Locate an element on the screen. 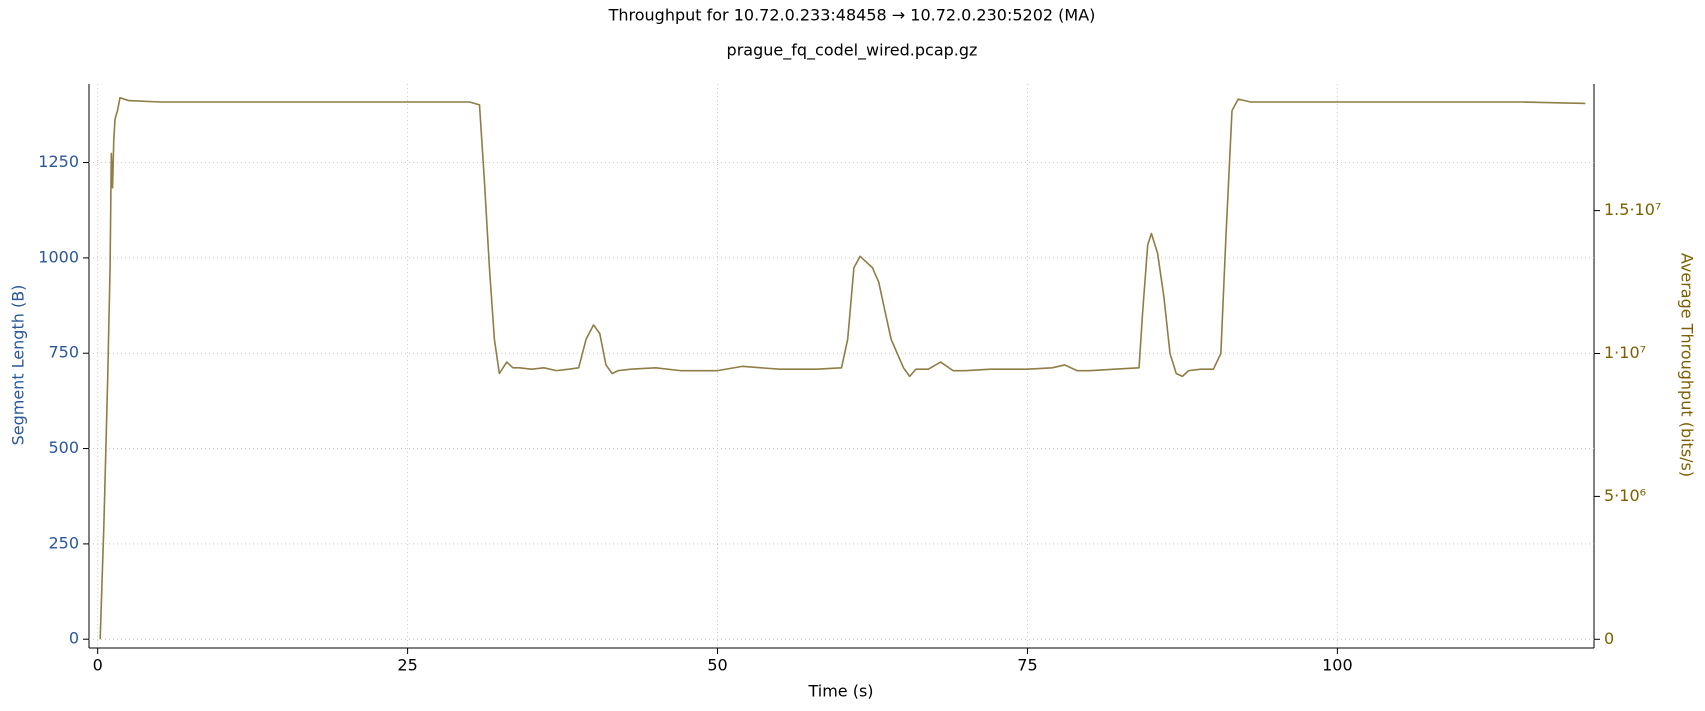  y-tick-label: 1250 is located at coordinates (58, 161).